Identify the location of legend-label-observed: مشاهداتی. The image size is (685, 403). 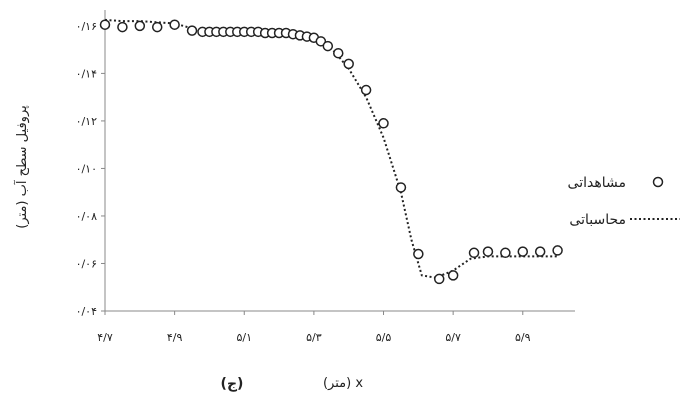
(597, 183).